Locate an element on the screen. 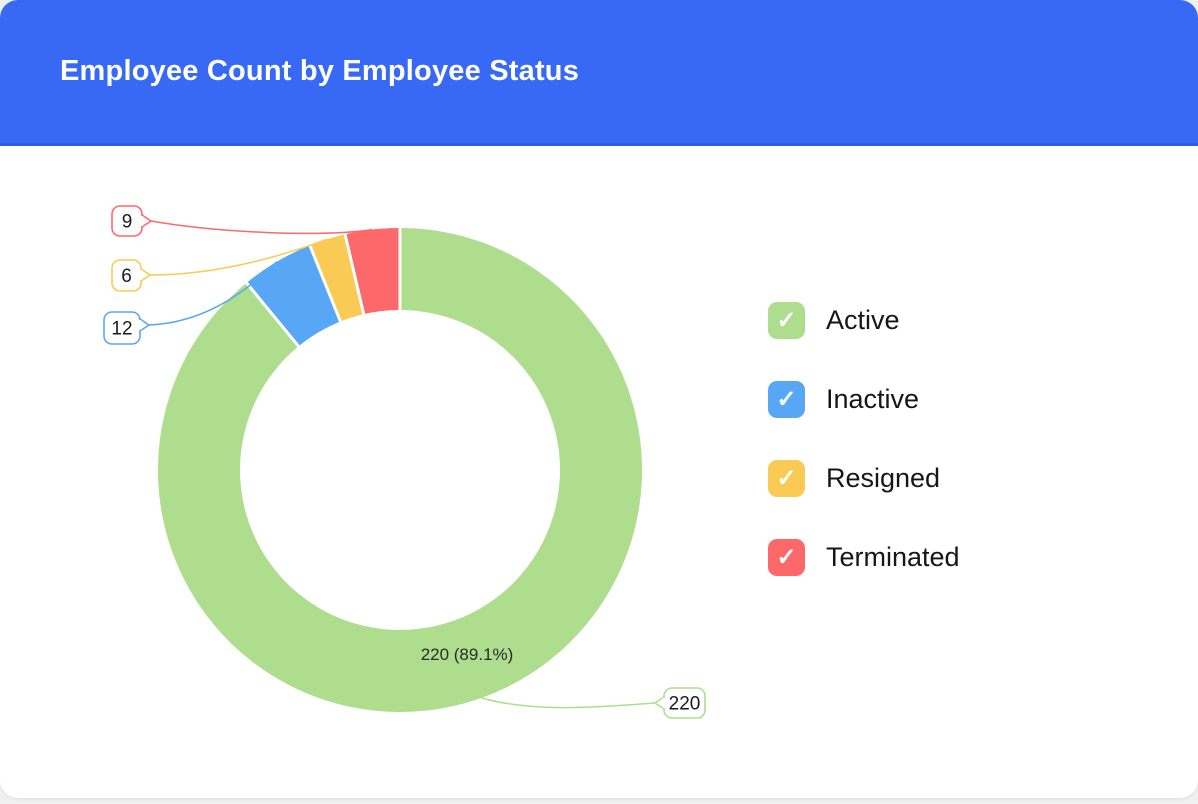 The height and width of the screenshot is (804, 1198). callout-leader-inactive is located at coordinates (213, 293).